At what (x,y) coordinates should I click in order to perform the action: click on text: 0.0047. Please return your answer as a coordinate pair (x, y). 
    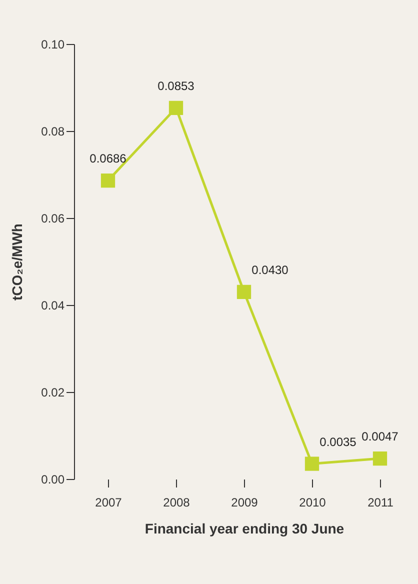
    Looking at the image, I should click on (380, 437).